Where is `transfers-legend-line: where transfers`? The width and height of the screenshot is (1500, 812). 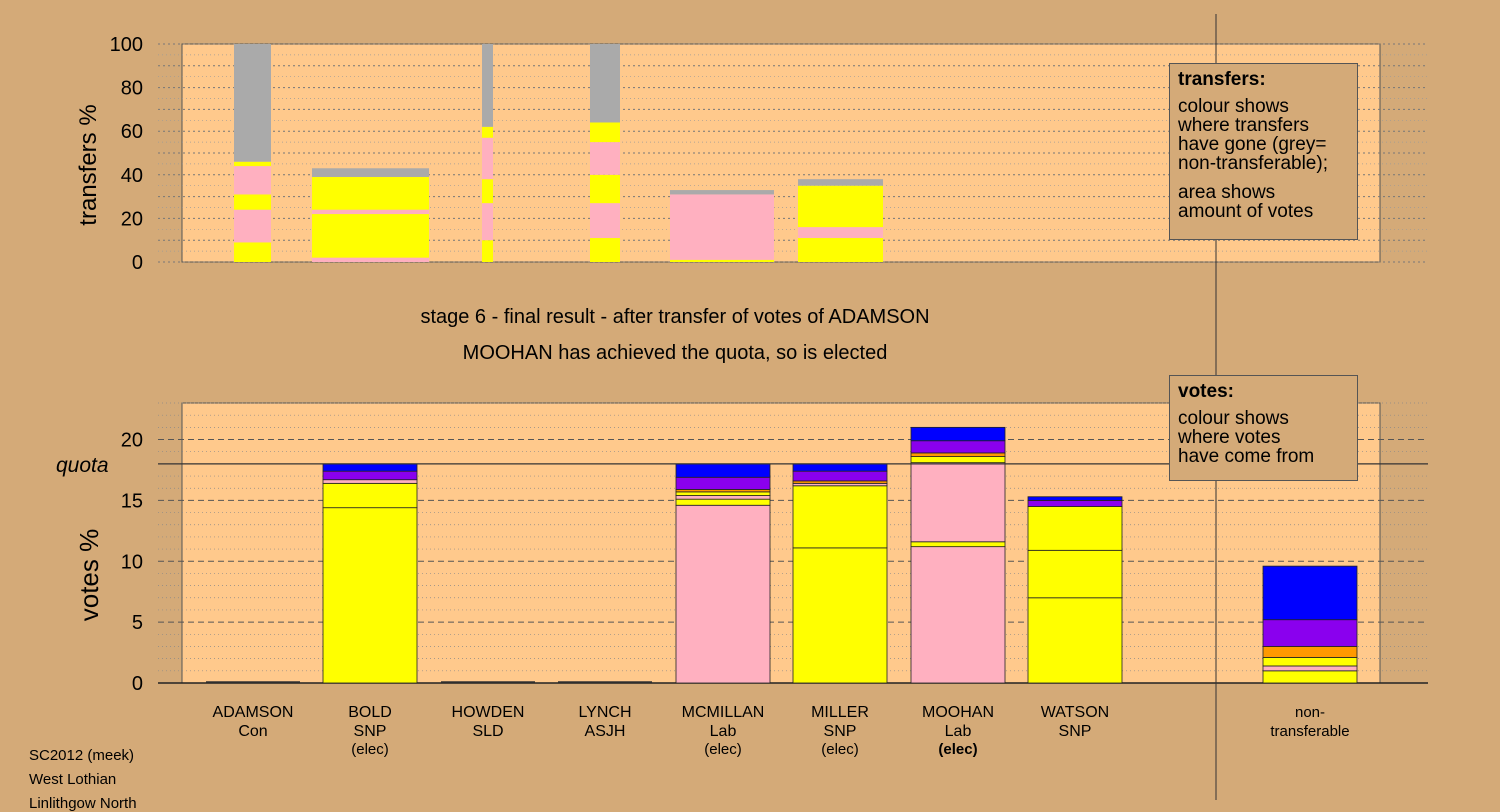
transfers-legend-line: where transfers is located at coordinates (1243, 125).